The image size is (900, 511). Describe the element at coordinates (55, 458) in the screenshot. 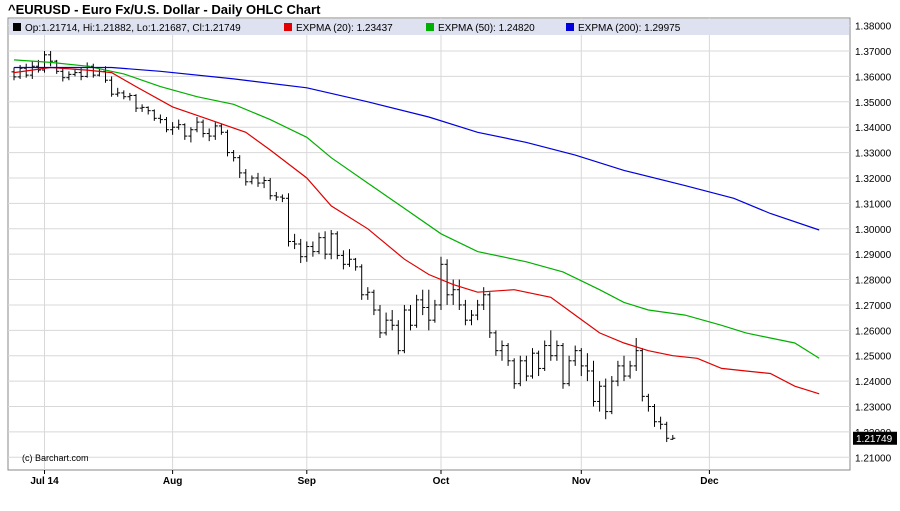

I see `credit-label: (c) Barchart.com` at that location.